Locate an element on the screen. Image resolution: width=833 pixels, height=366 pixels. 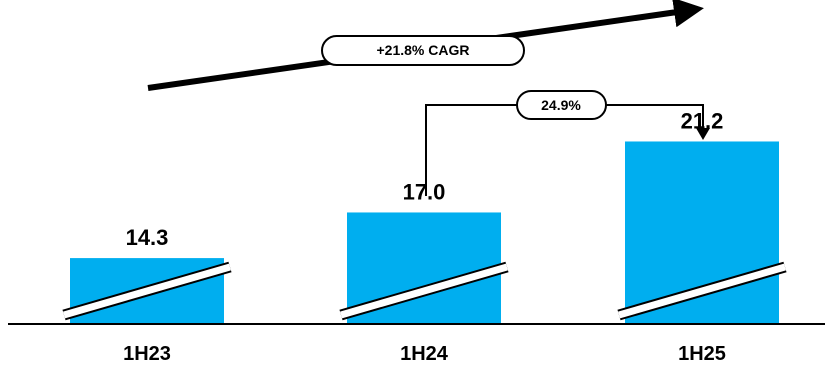
value-label: 21.2 is located at coordinates (702, 120).